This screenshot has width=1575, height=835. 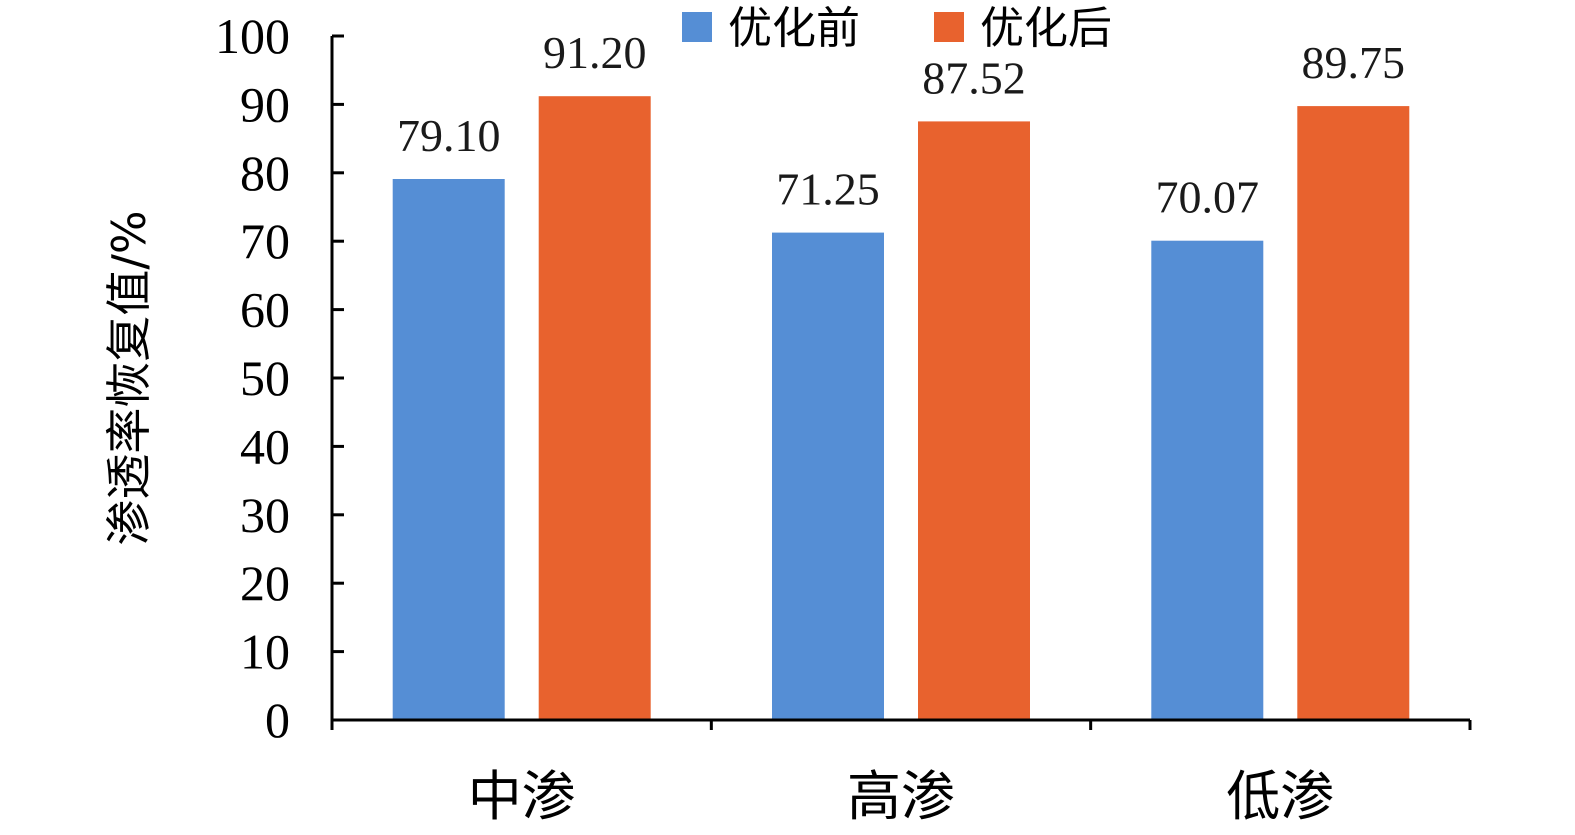 I want to click on y-tick-label: 0, so click(x=277, y=720).